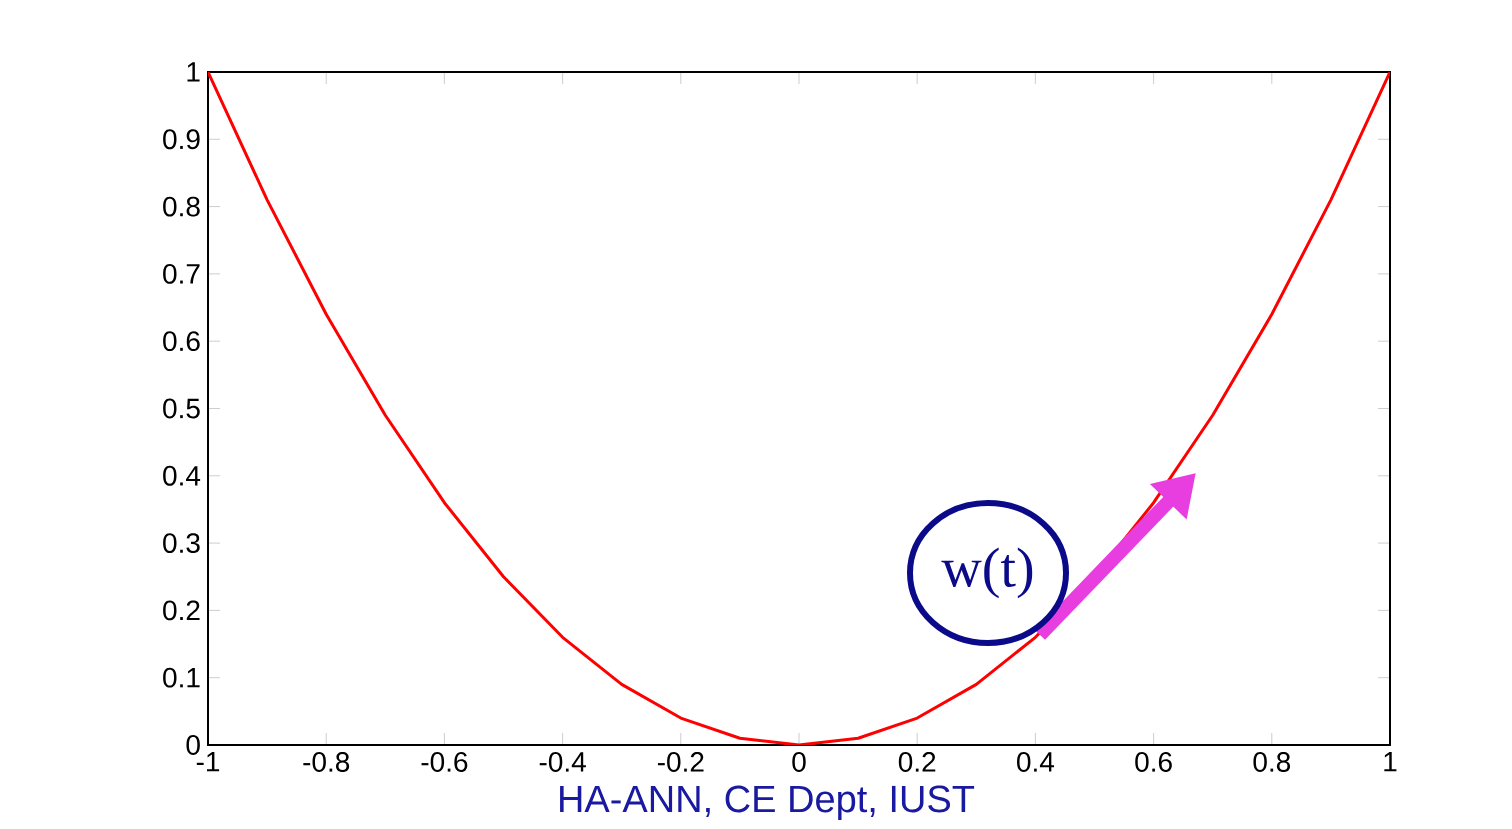  What do you see at coordinates (182, 475) in the screenshot?
I see `y-tick-label: 0.4` at bounding box center [182, 475].